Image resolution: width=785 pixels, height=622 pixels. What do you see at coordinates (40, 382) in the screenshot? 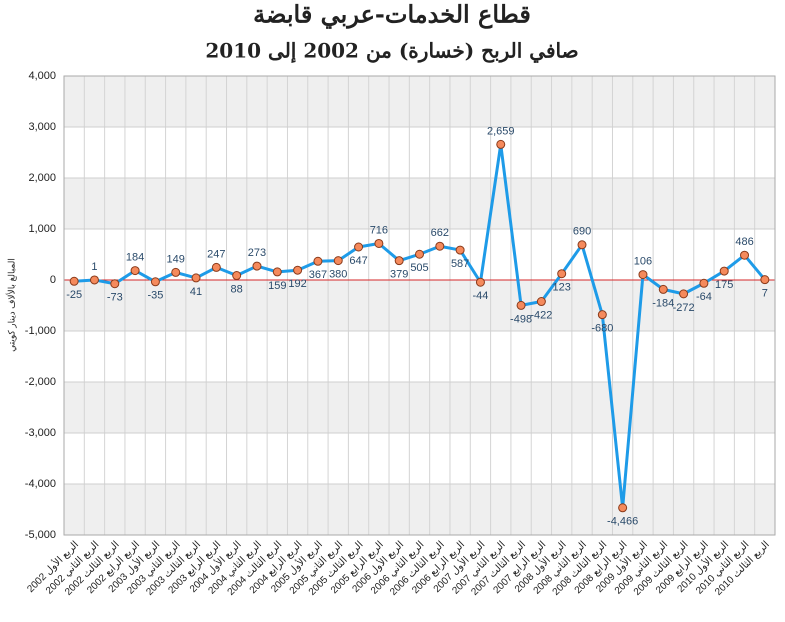
I see `y-tick-label: -2,000` at bounding box center [40, 382].